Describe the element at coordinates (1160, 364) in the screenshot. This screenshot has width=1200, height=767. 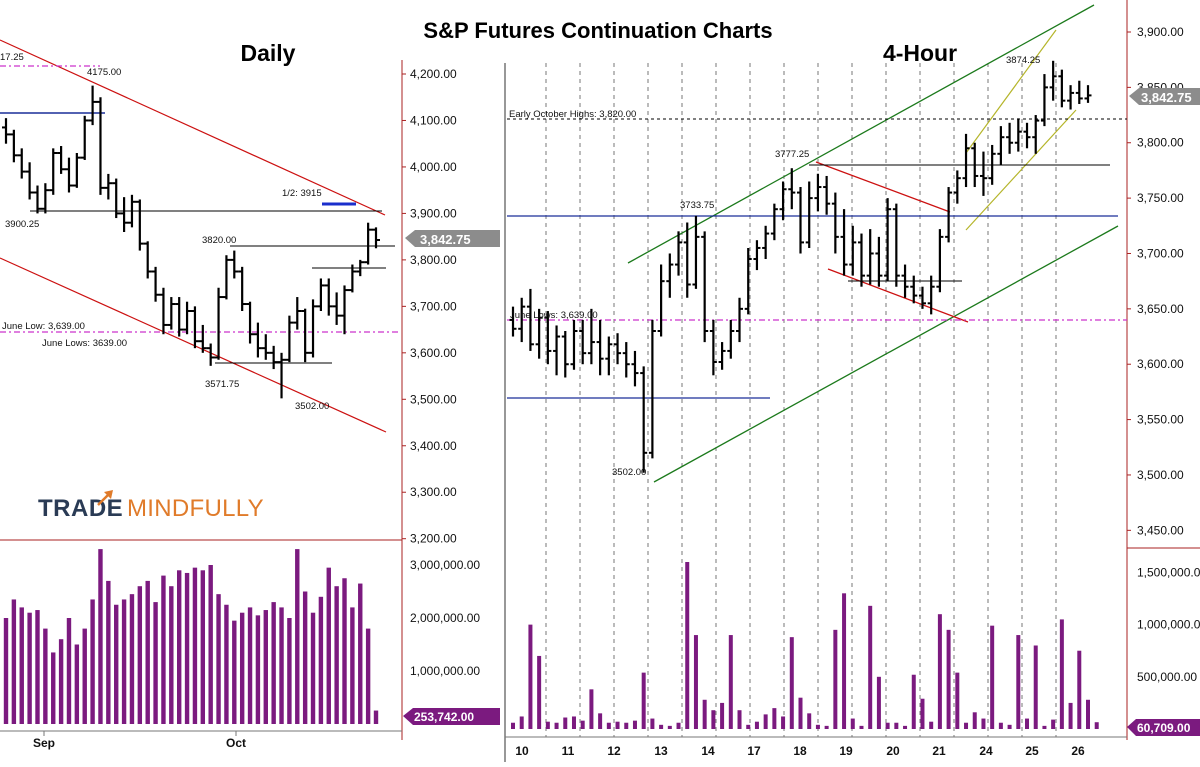
I see `hourly-y-tick: 3,600.00` at that location.